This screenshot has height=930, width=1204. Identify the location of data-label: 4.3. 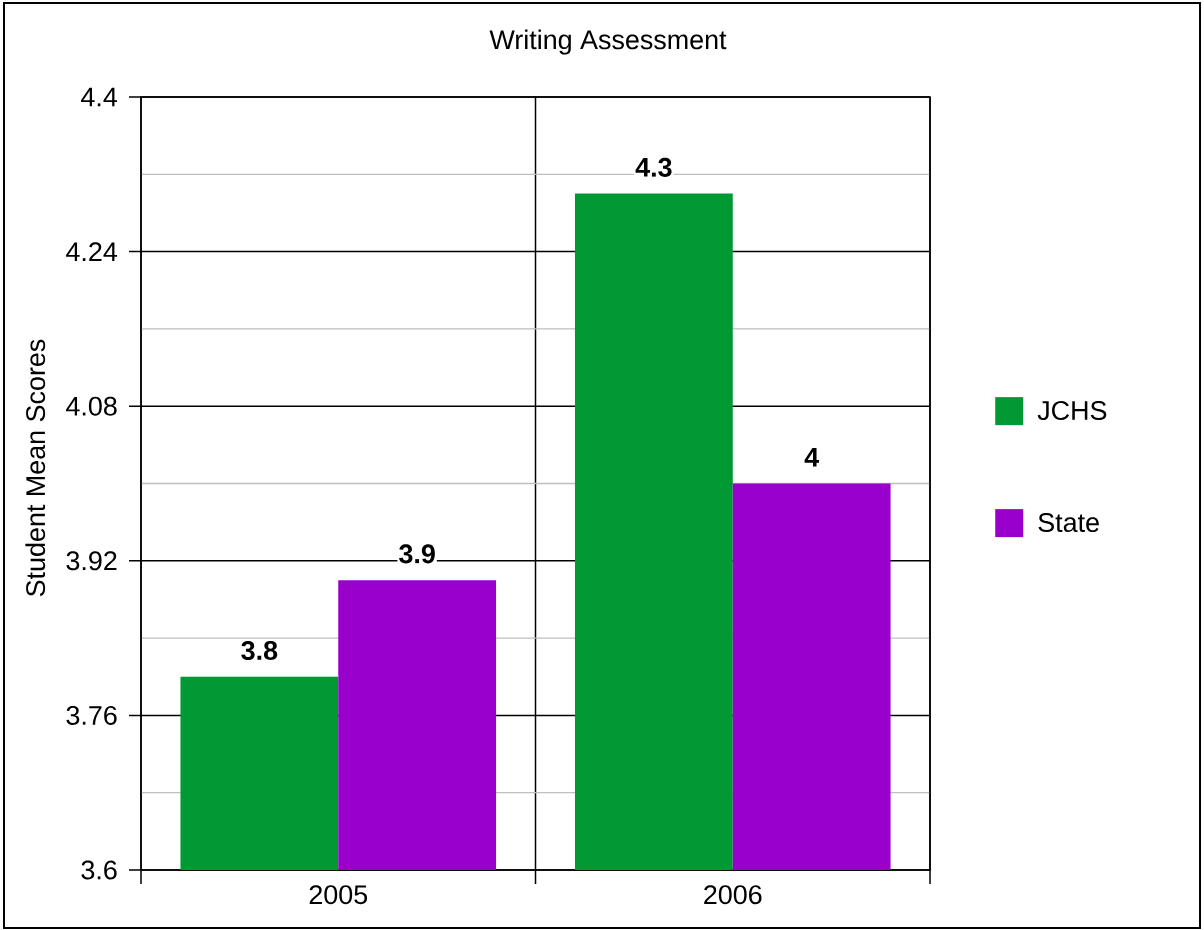
(653, 167).